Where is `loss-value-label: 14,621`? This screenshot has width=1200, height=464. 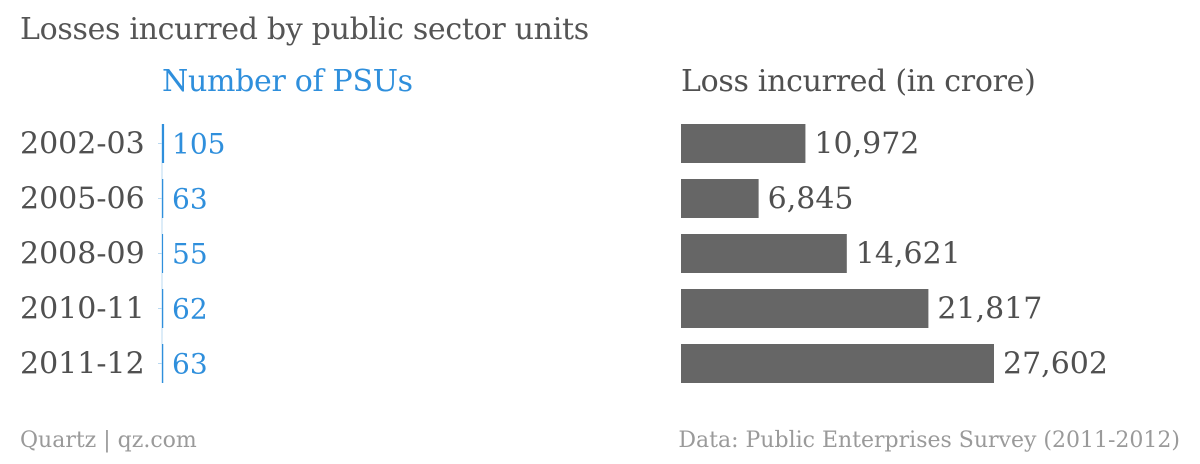
loss-value-label: 14,621 is located at coordinates (908, 254).